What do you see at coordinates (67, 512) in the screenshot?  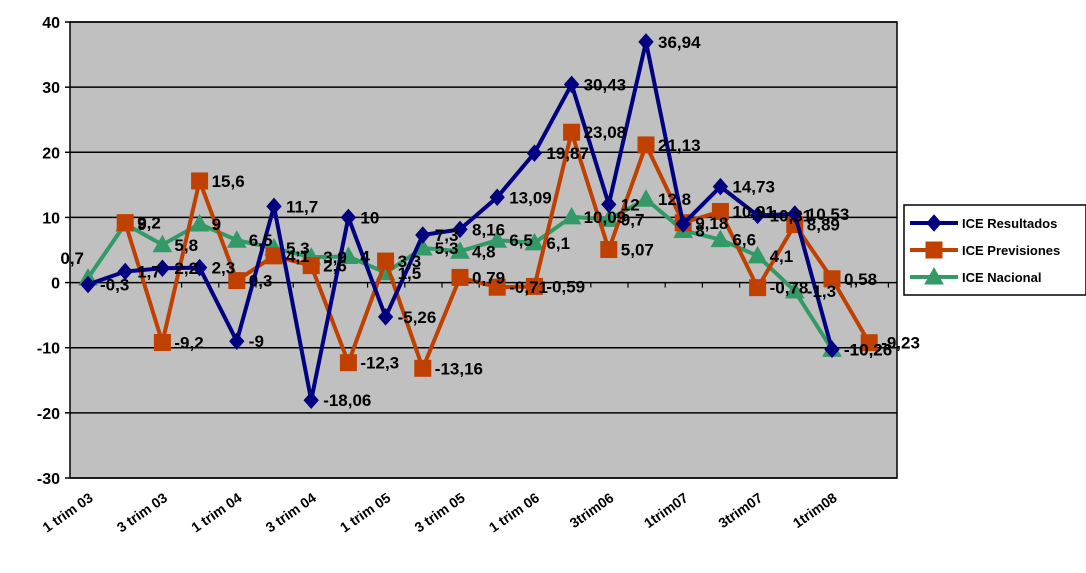 I see `x-tick-label: 1 trim 03` at bounding box center [67, 512].